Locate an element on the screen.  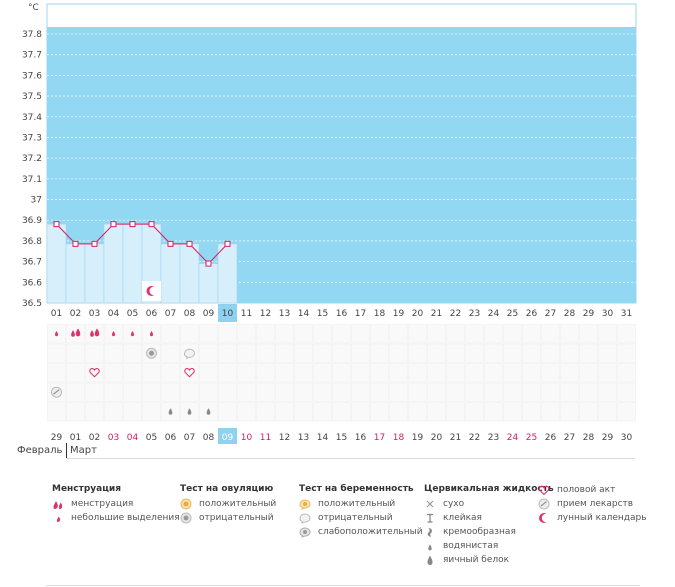
legend-label: клейкая is located at coordinates (462, 518).